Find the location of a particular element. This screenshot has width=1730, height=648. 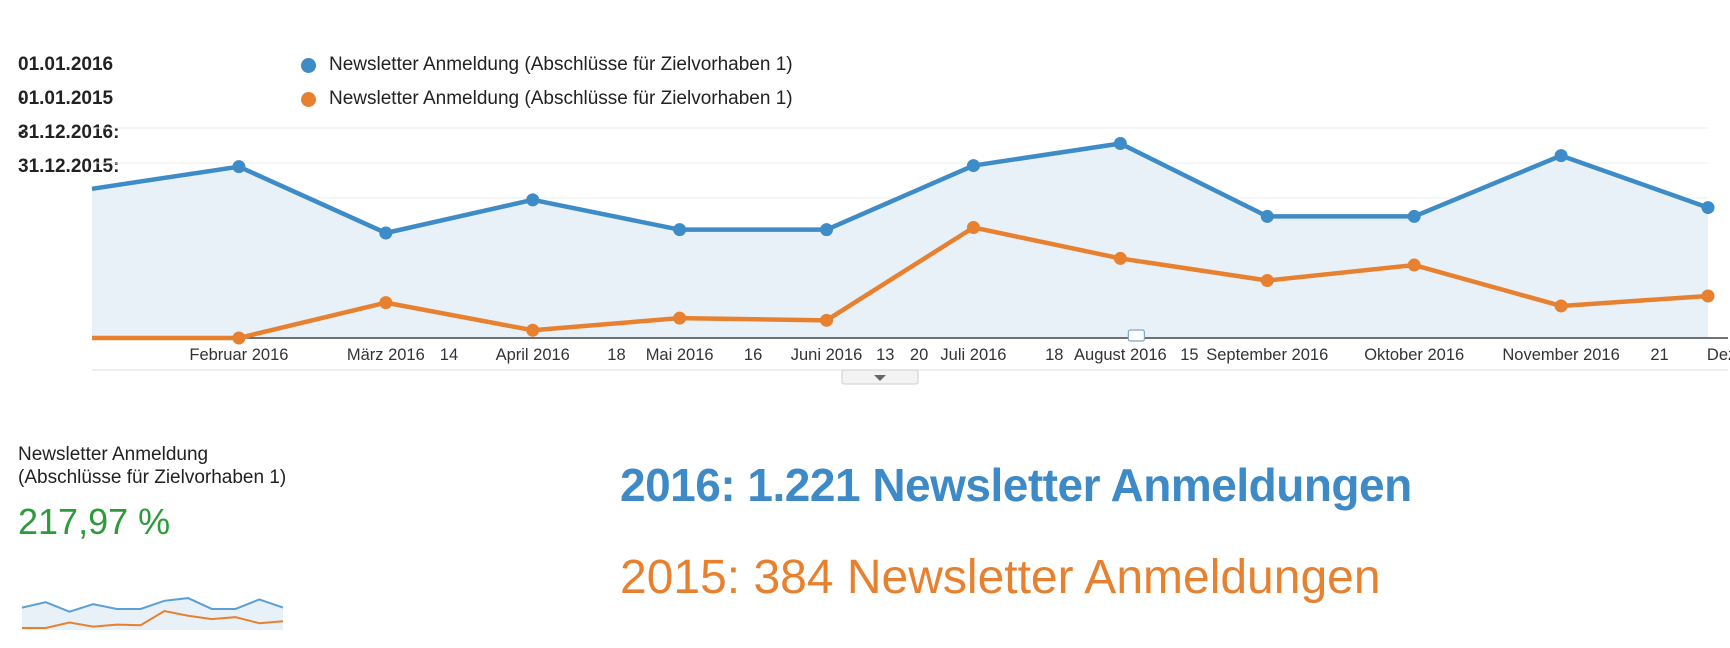

x-tick-label: März 2016 is located at coordinates (386, 355).